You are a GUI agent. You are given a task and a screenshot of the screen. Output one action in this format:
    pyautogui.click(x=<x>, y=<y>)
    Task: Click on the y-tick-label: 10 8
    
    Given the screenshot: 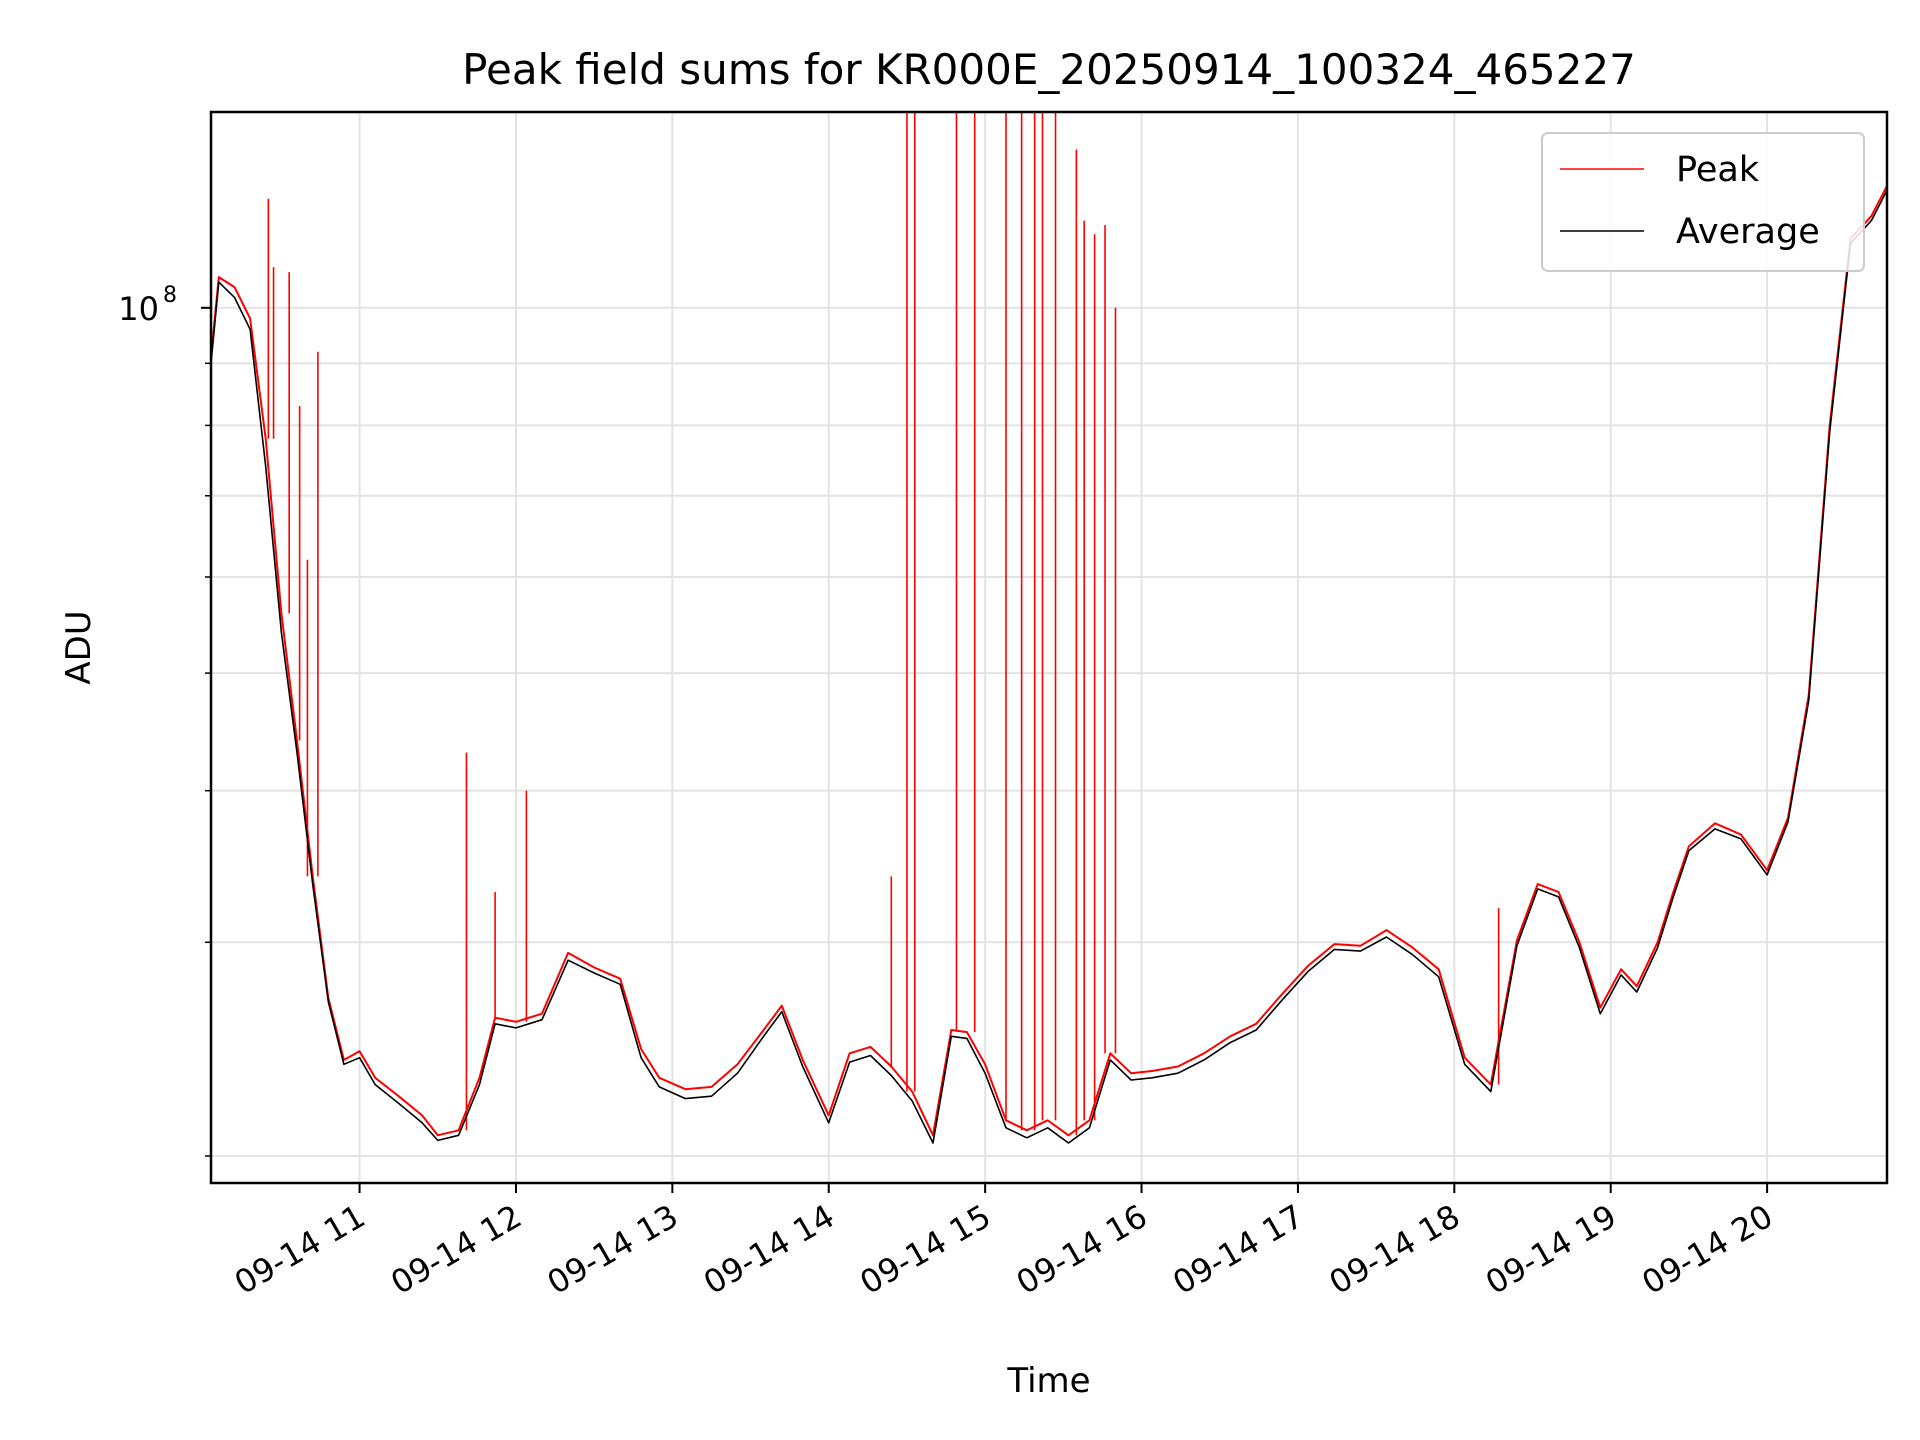 What is the action you would take?
    pyautogui.click(x=147, y=305)
    